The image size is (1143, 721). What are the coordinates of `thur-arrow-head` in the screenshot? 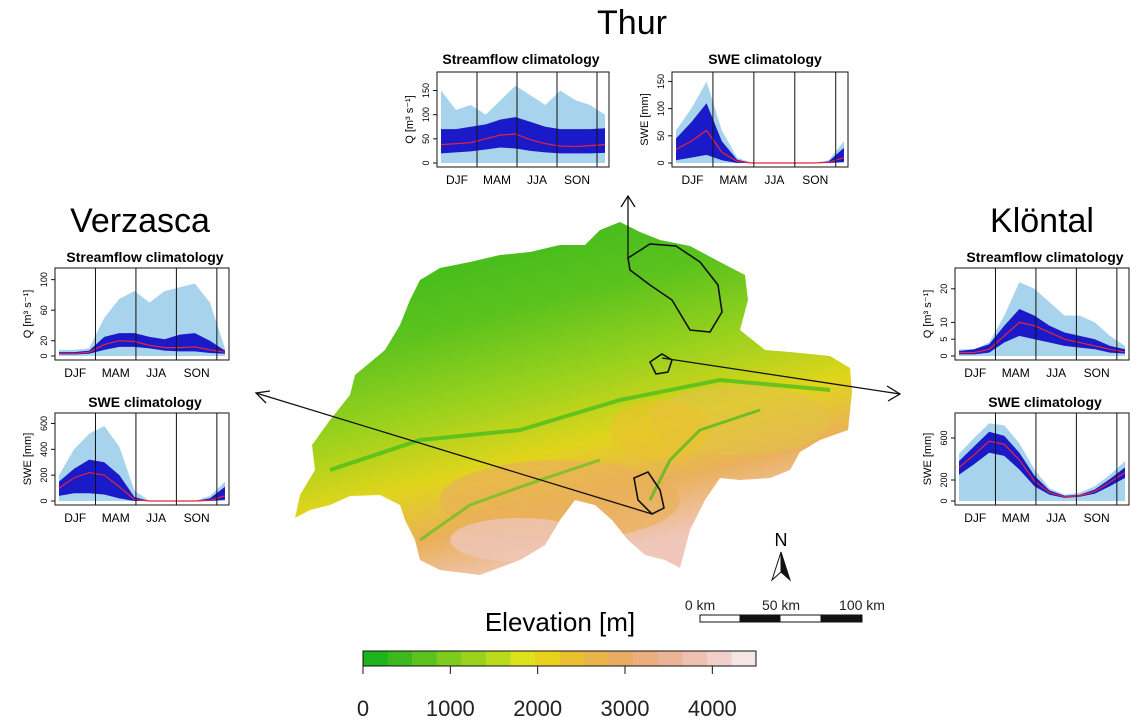 It's located at (628, 201).